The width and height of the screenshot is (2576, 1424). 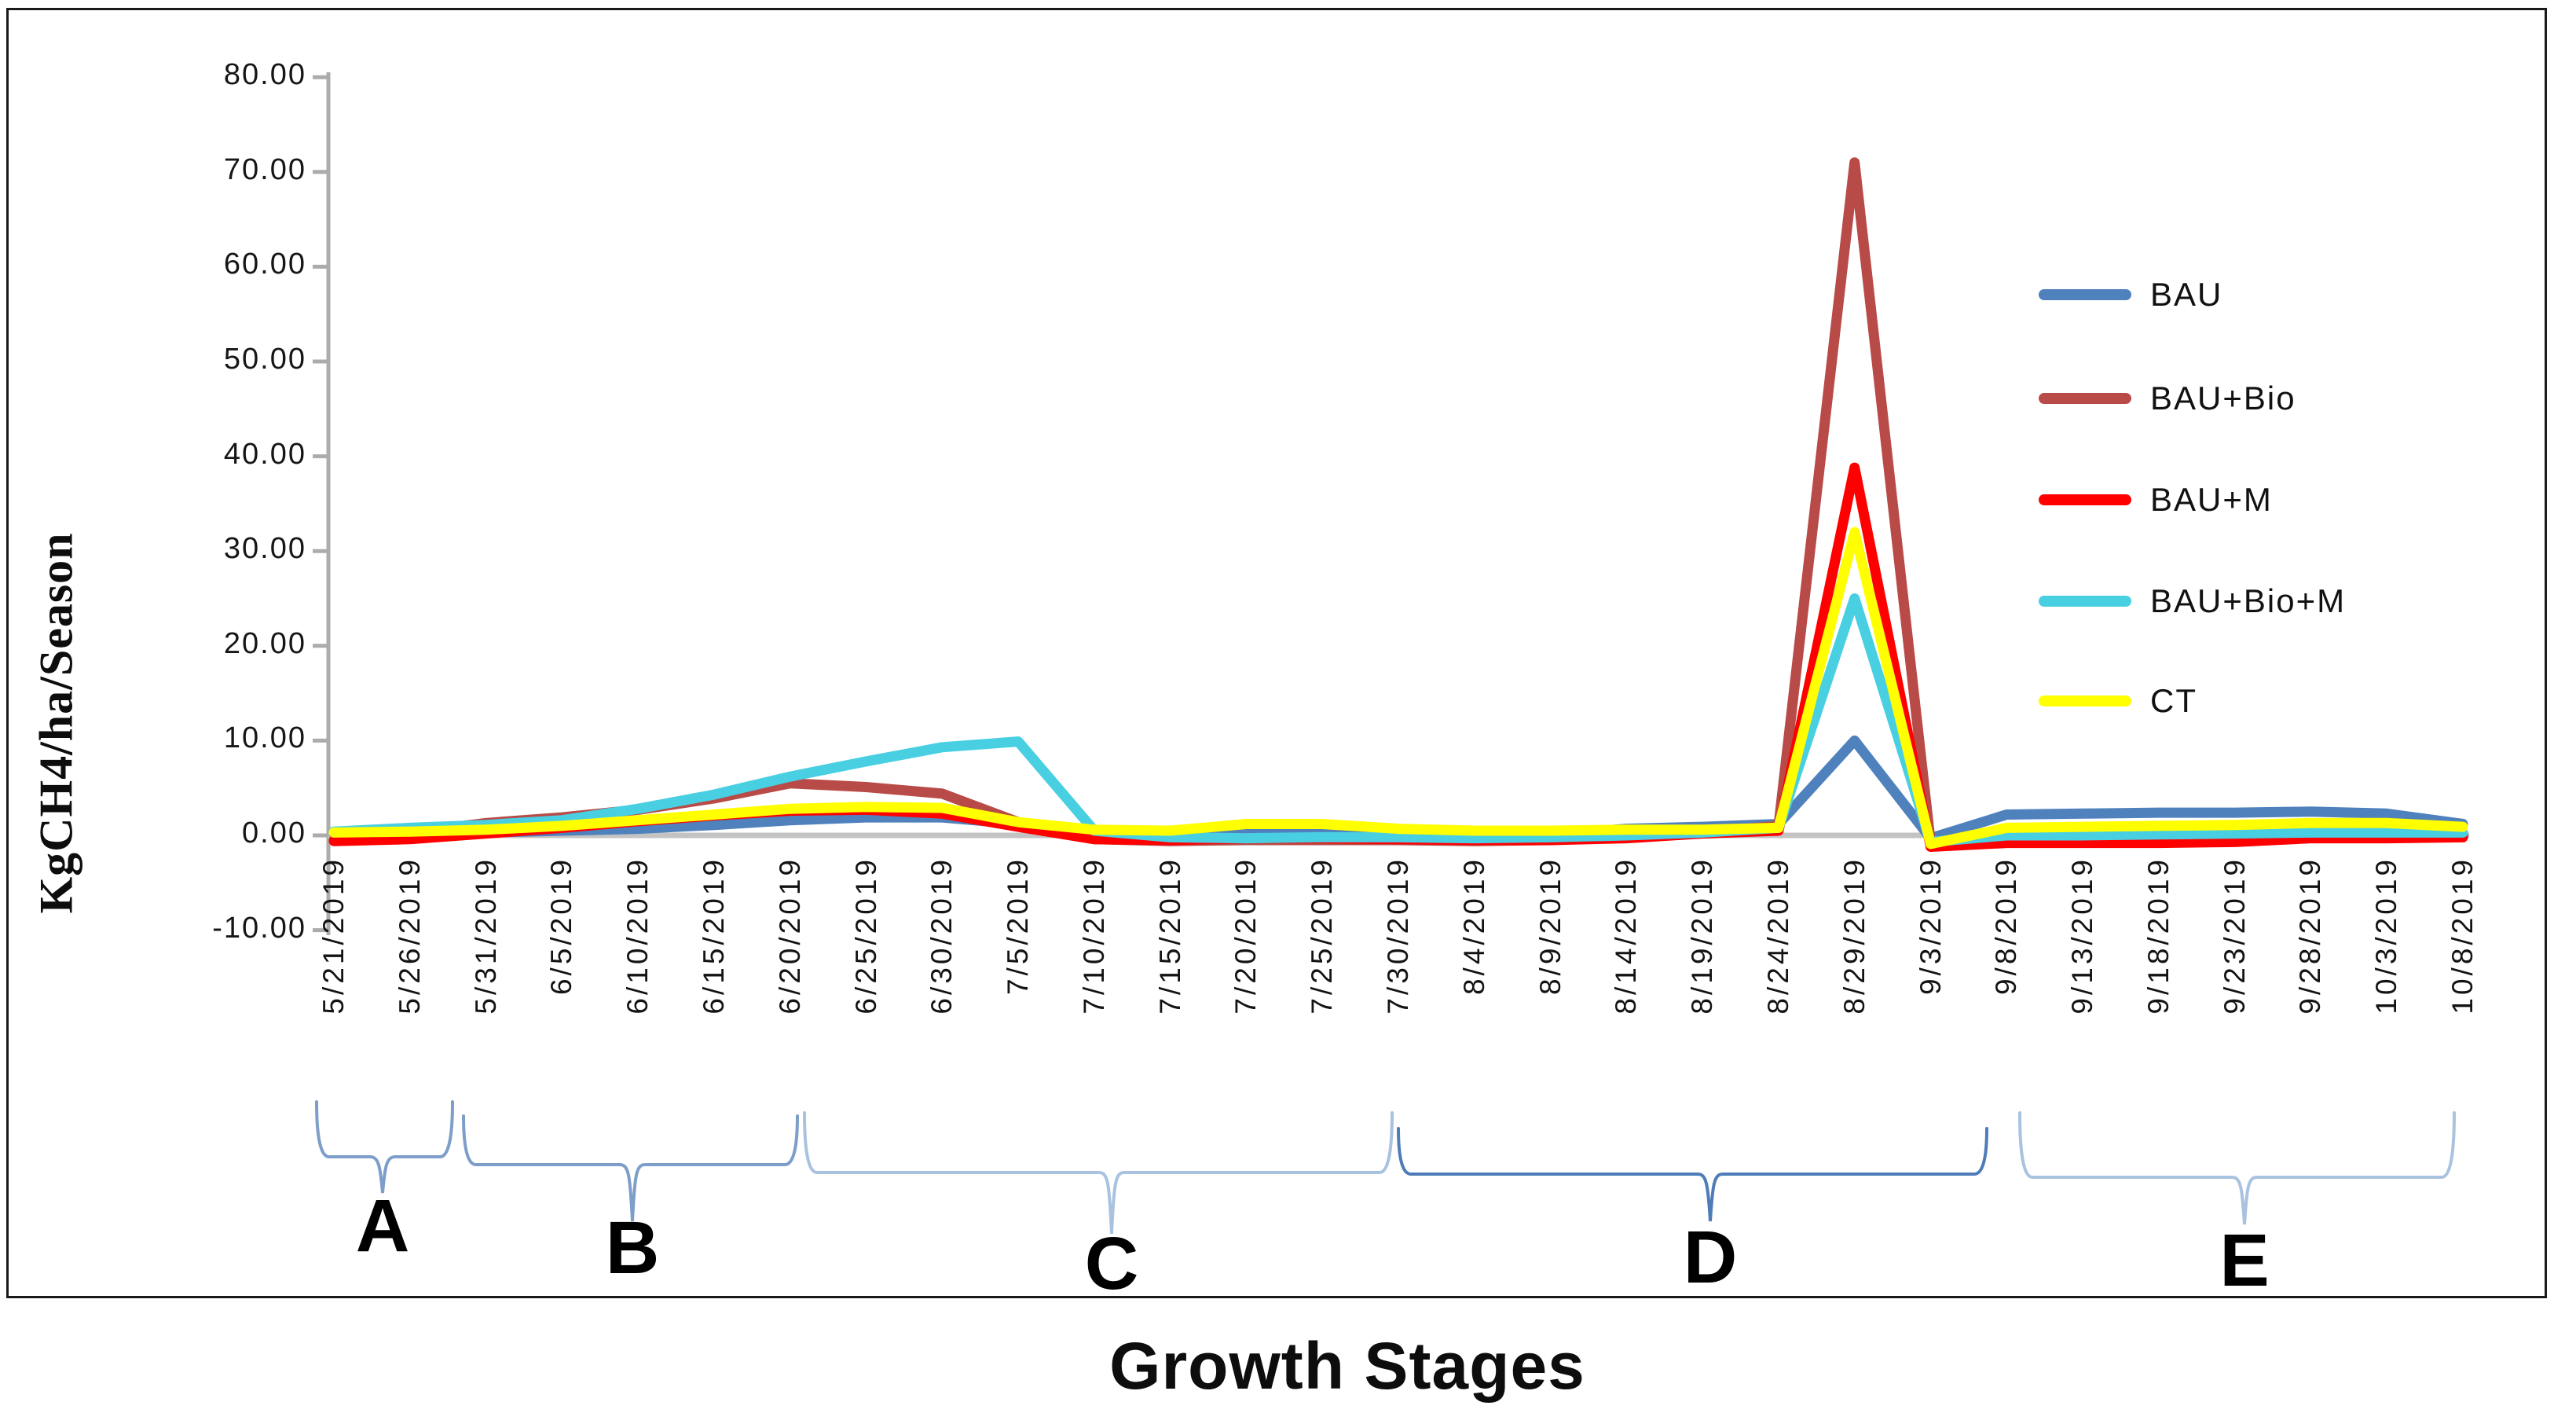 I want to click on y-tick-label: 40.00, so click(x=264, y=454).